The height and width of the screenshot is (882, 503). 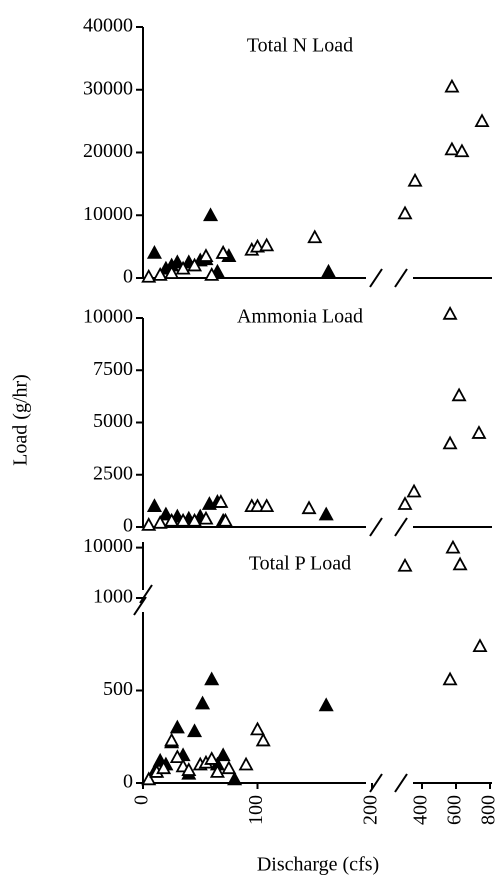 What do you see at coordinates (142, 800) in the screenshot?
I see `x-tick-label: 0` at bounding box center [142, 800].